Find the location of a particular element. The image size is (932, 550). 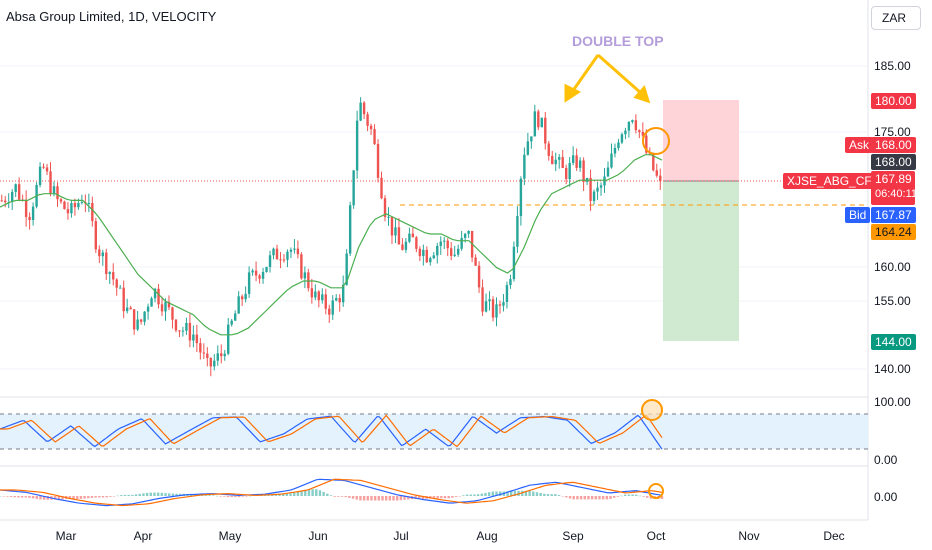

highlight-circle-macd is located at coordinates (656, 491).